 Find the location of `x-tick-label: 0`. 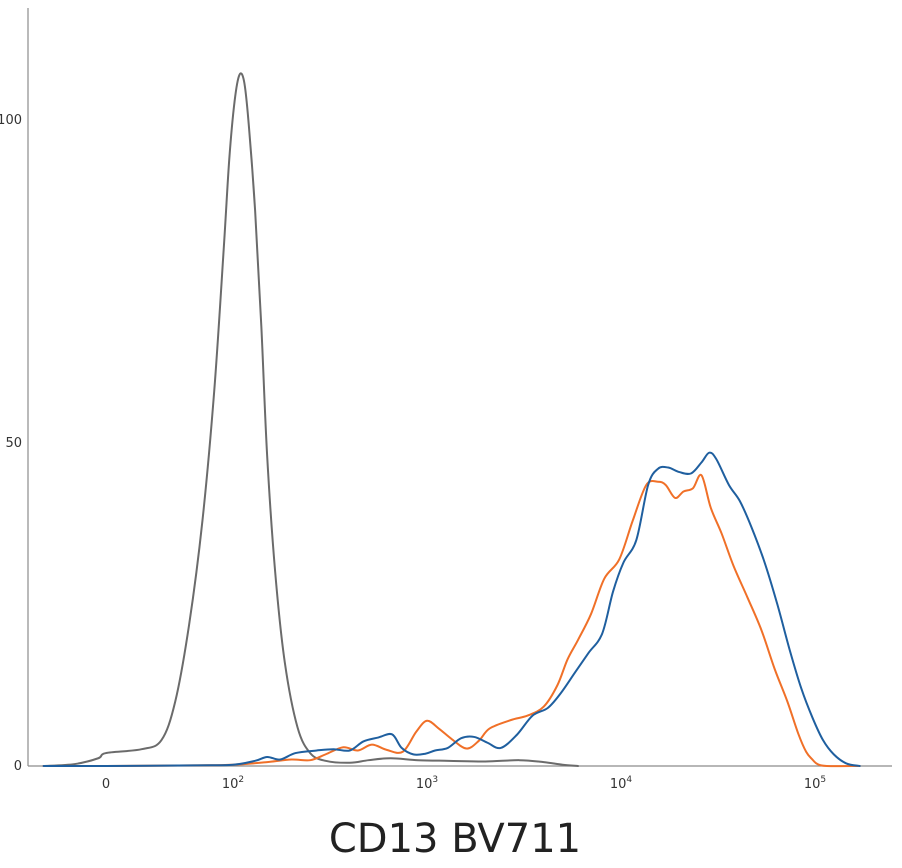

x-tick-label: 0 is located at coordinates (106, 784).